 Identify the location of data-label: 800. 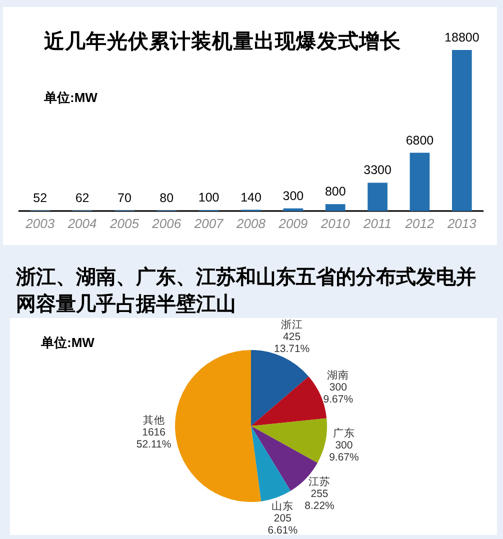
(335, 191).